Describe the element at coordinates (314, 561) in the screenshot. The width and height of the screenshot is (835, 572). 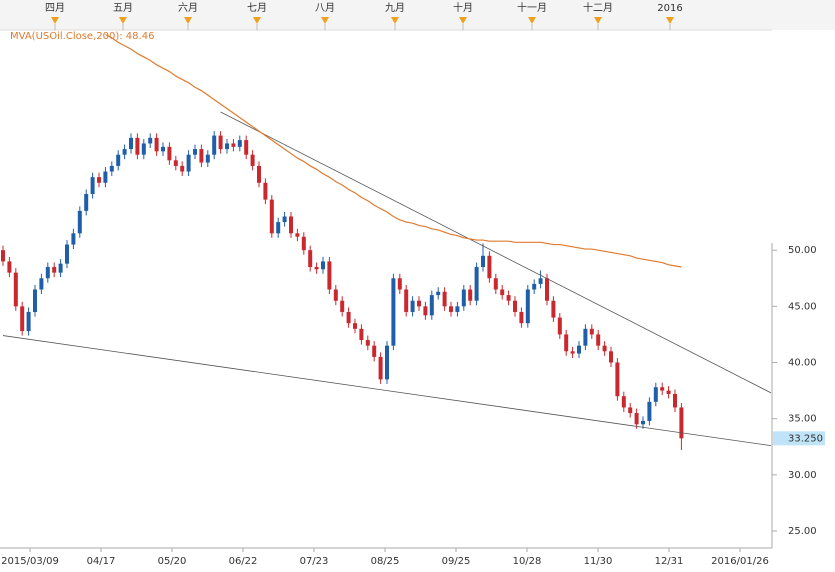
I see `x-tick-label: 07/23` at that location.